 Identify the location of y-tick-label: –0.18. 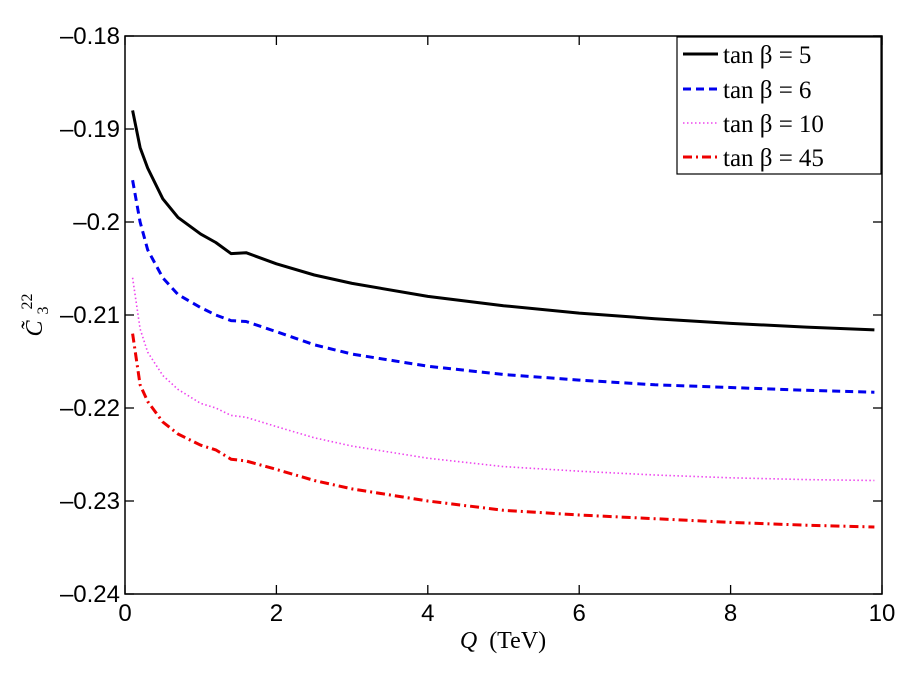
(90, 36).